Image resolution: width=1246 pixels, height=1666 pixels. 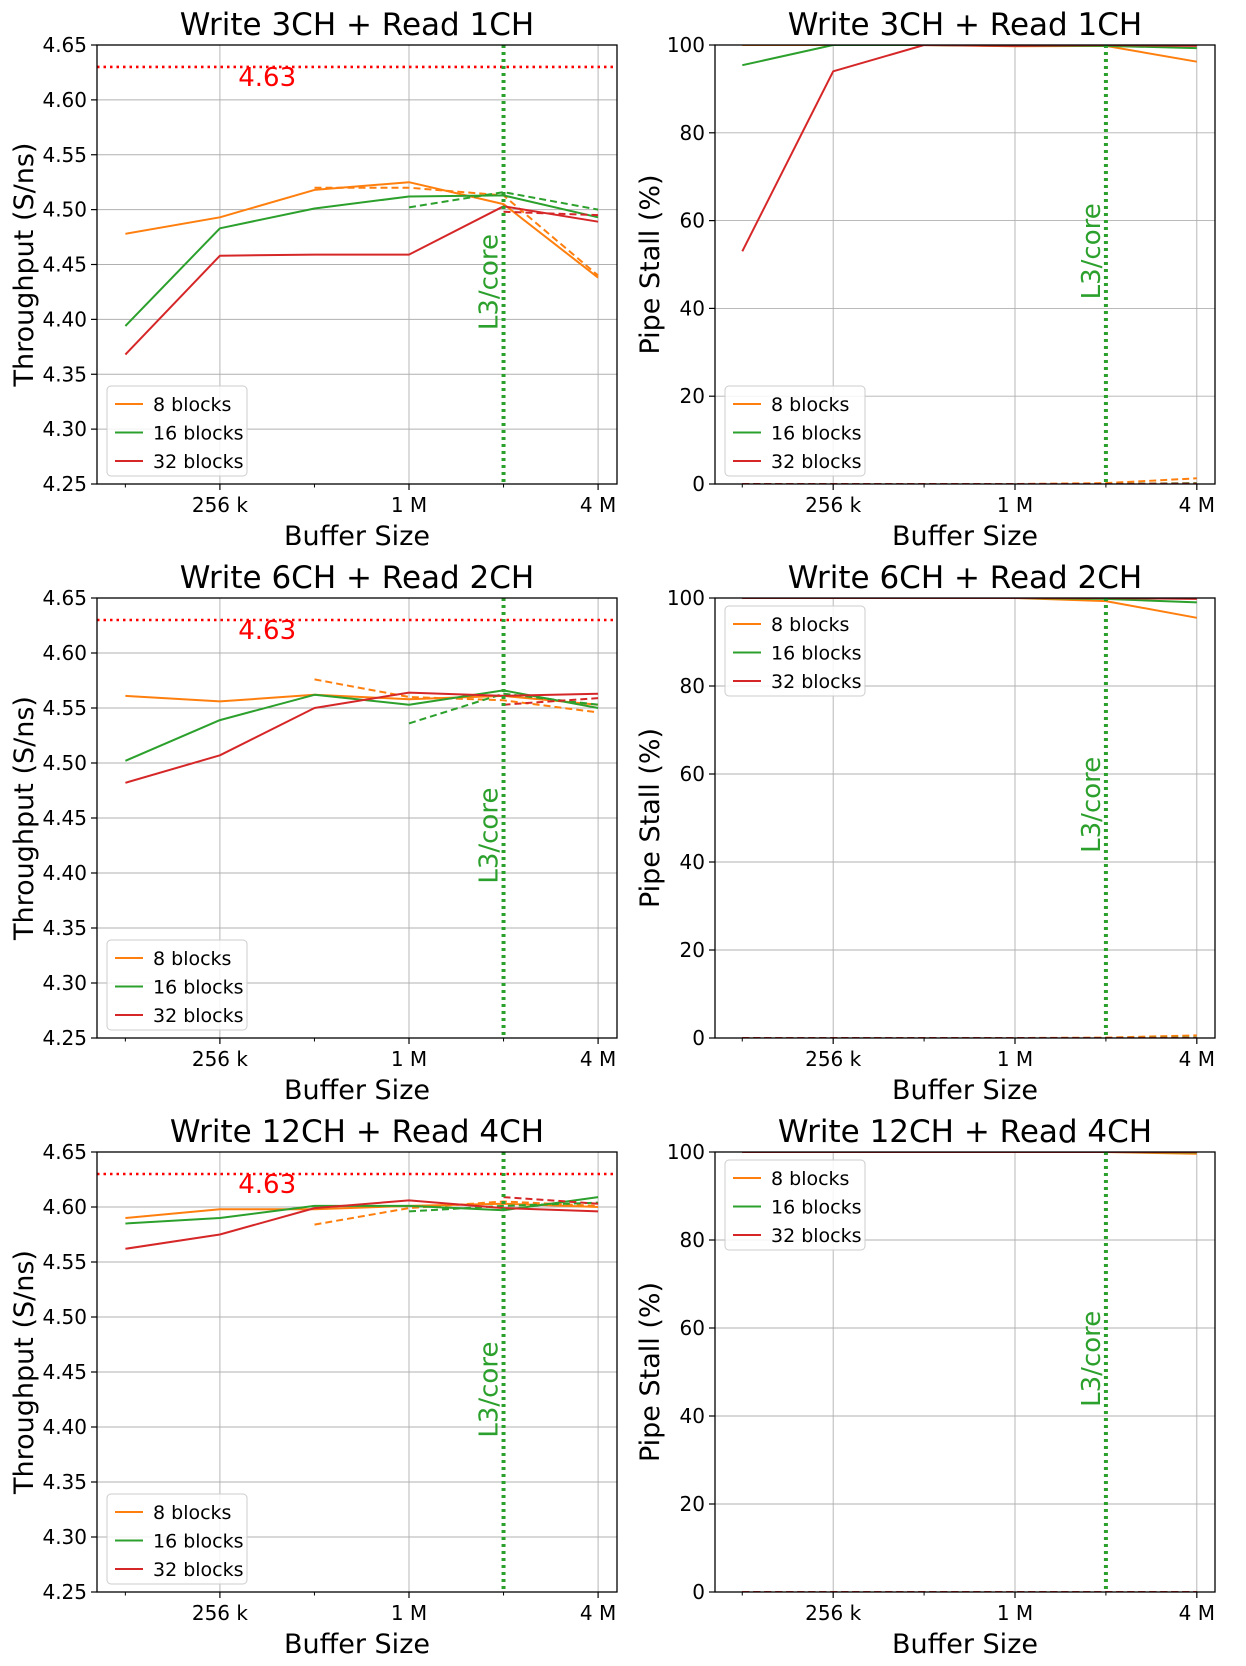 I want to click on y-tick-label: 4.60, so click(x=64, y=1207).